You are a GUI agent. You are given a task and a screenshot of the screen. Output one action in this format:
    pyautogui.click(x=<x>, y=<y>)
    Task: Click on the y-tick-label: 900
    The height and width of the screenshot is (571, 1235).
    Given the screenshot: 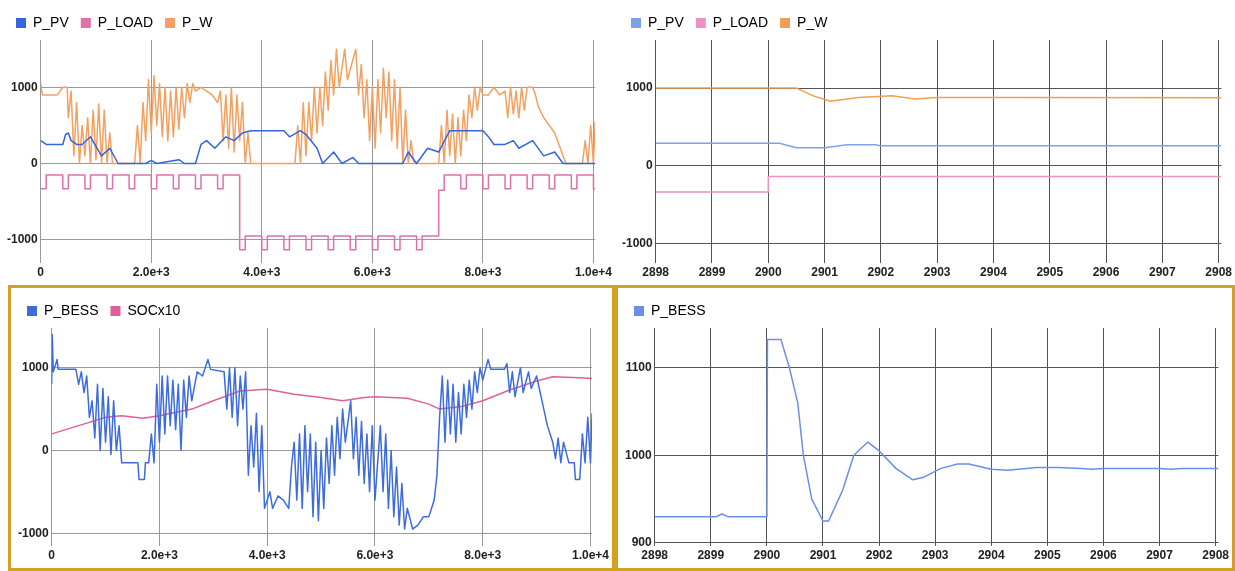 What is the action you would take?
    pyautogui.click(x=642, y=542)
    